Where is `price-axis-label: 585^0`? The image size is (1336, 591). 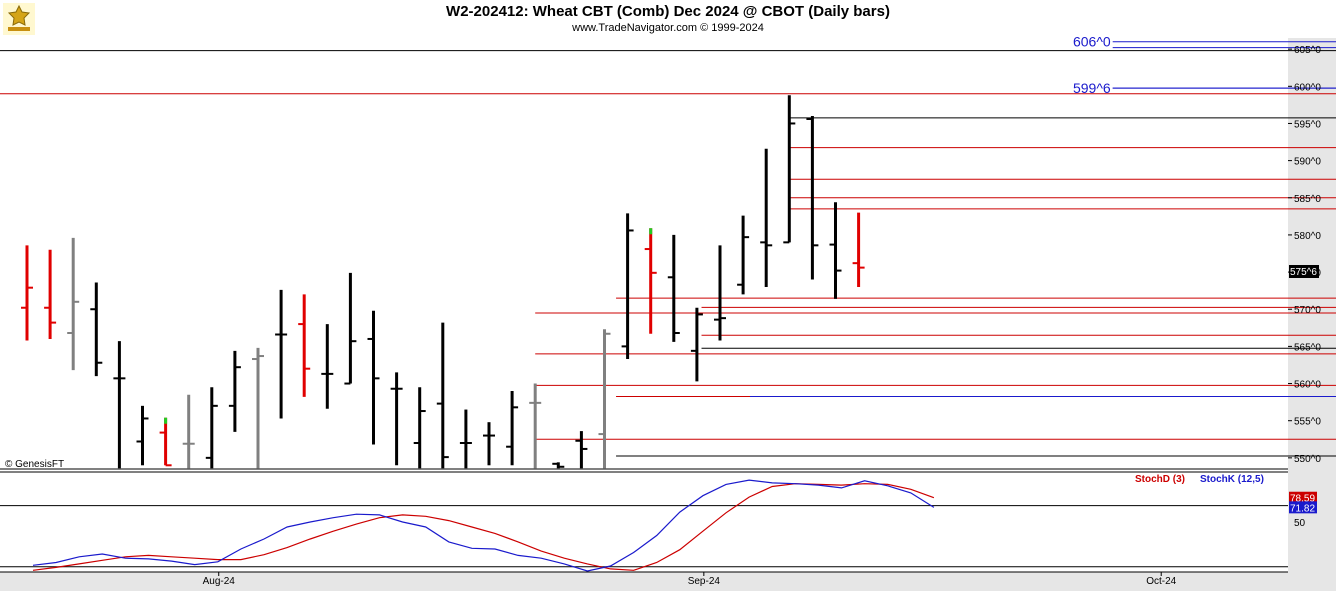 price-axis-label: 585^0 is located at coordinates (1307, 199).